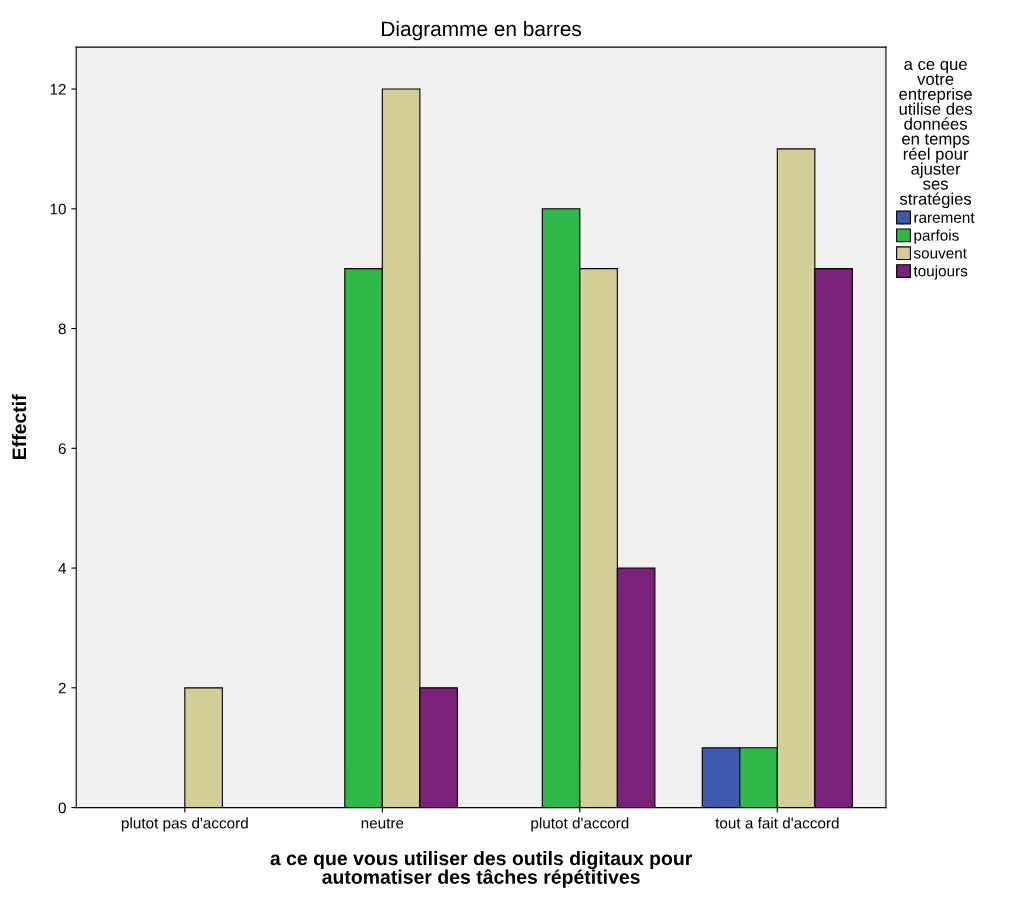 The width and height of the screenshot is (1016, 924). I want to click on x-tick-label: tout a fait d'accord, so click(777, 823).